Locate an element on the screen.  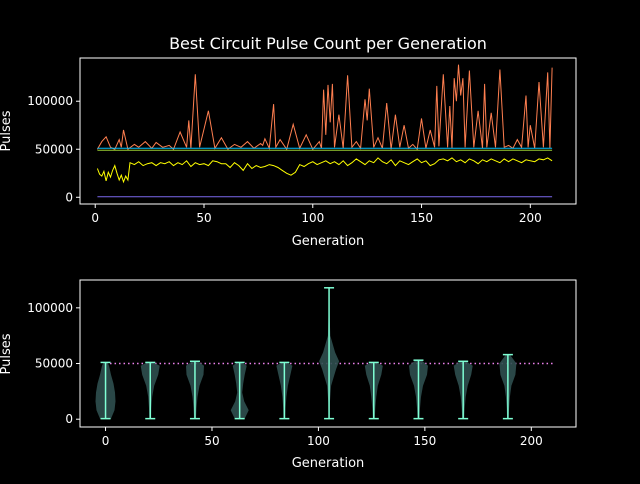
bottom-x-tick-label: 100 is located at coordinates (318, 441).